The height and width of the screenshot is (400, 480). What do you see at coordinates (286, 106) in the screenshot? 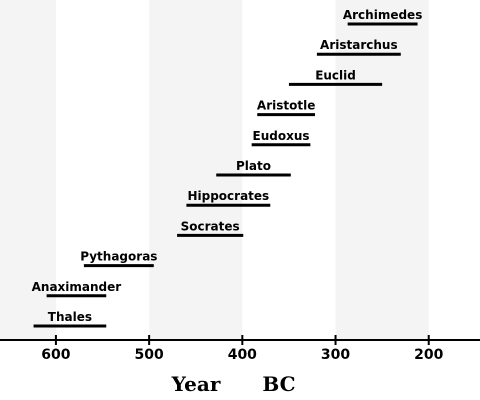
I see `philosopher-label: Aristotle` at bounding box center [286, 106].